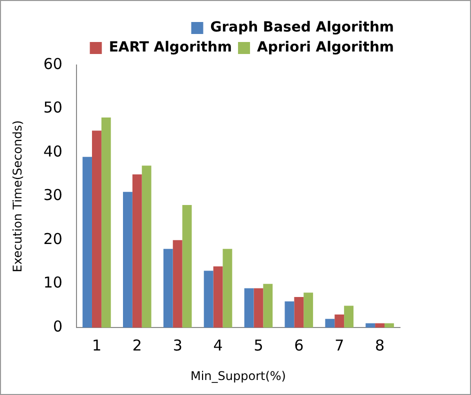 This screenshot has height=395, width=471. Describe the element at coordinates (52, 283) in the screenshot. I see `y-tick-label: 10` at that location.